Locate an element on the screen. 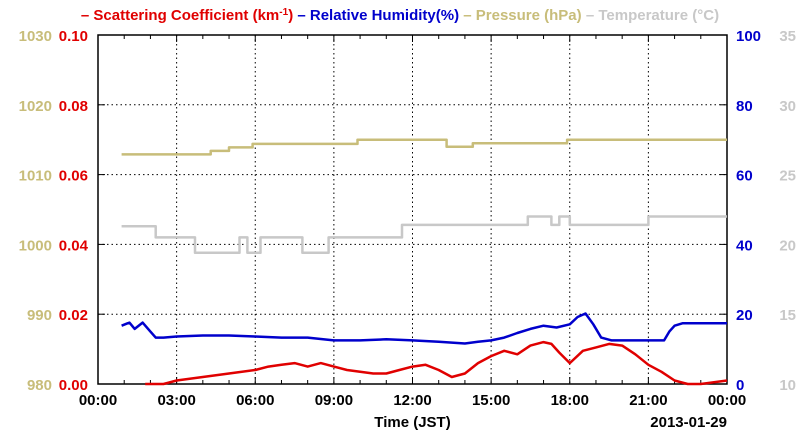 The height and width of the screenshot is (434, 800). x-tick-label: 03:00 is located at coordinates (176, 400).